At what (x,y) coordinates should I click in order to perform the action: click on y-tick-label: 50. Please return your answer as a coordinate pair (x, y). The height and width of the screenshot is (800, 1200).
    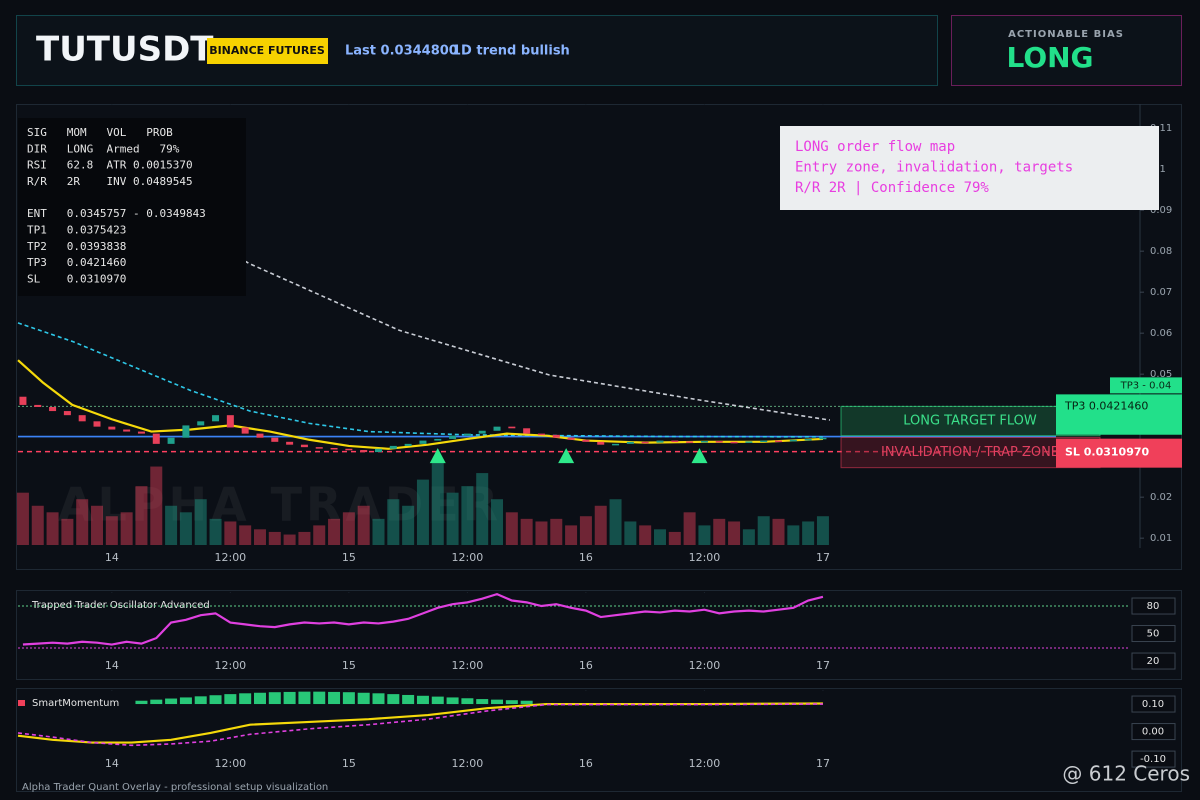
    Looking at the image, I should click on (1153, 634).